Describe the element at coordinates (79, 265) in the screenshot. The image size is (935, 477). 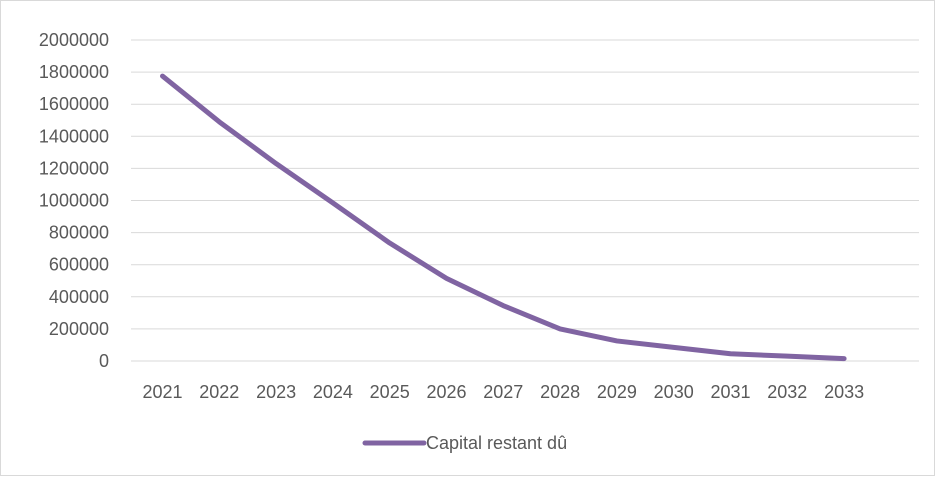
I see `y-tick-label: 600000` at that location.